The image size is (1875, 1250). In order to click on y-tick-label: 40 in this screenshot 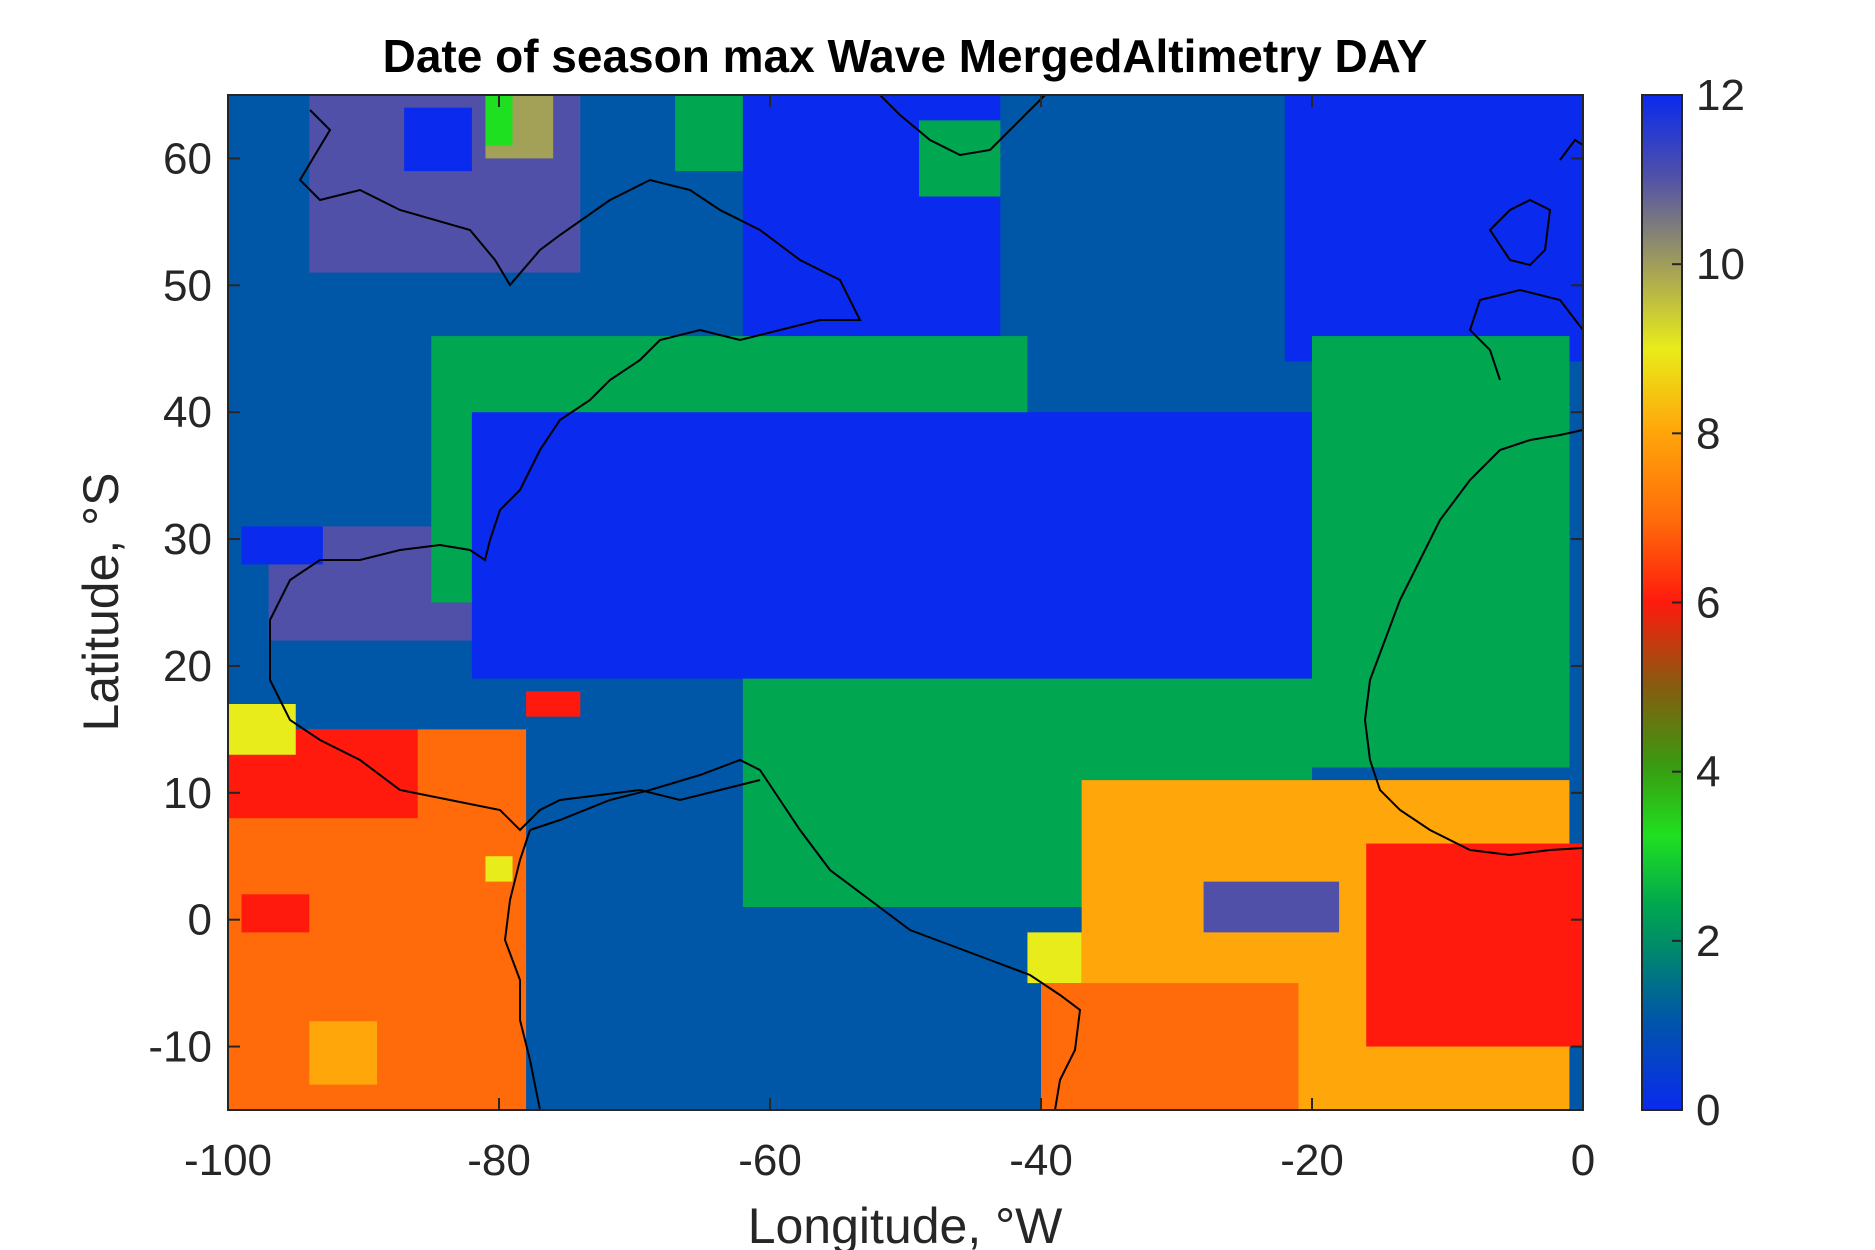, I will do `click(187, 412)`.